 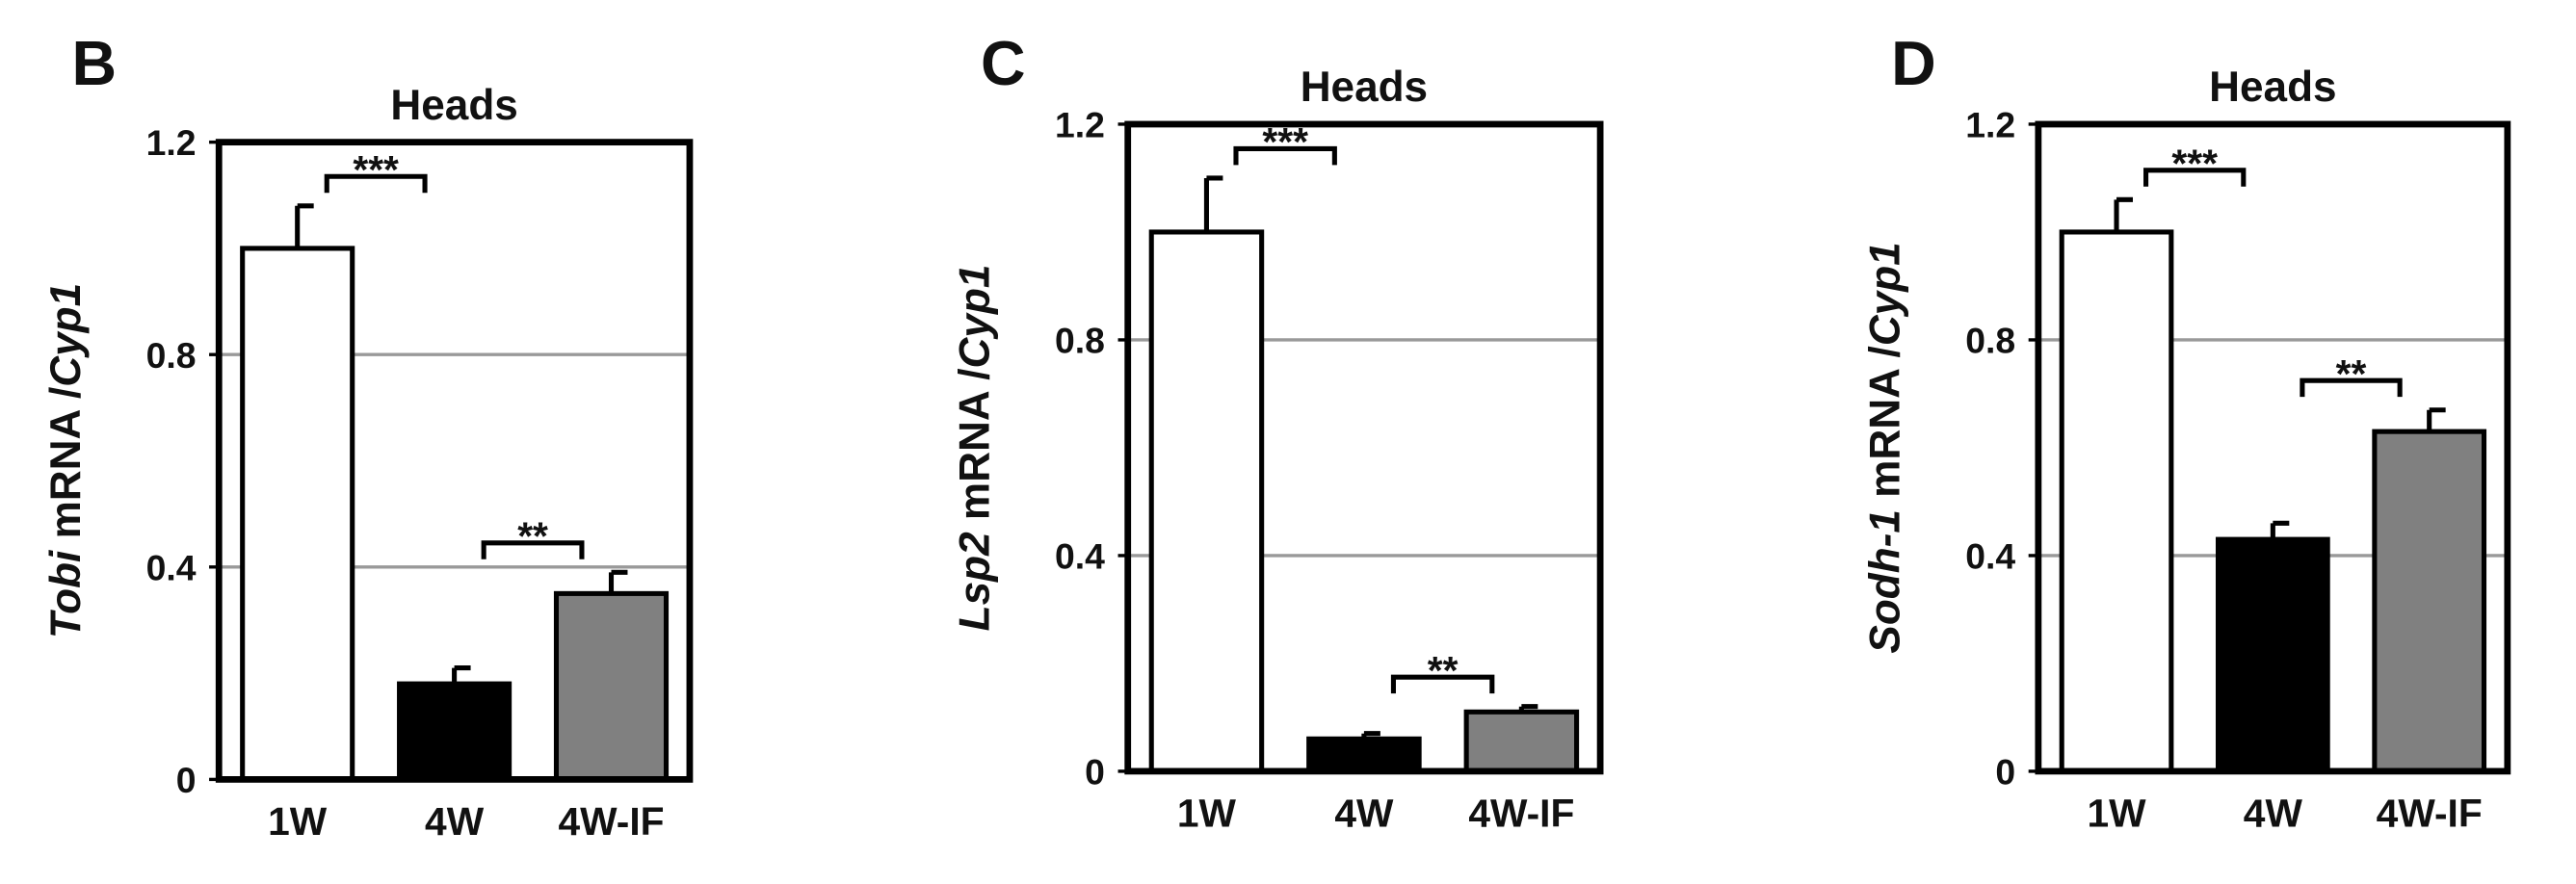 I want to click on panel-label: B, so click(x=95, y=63).